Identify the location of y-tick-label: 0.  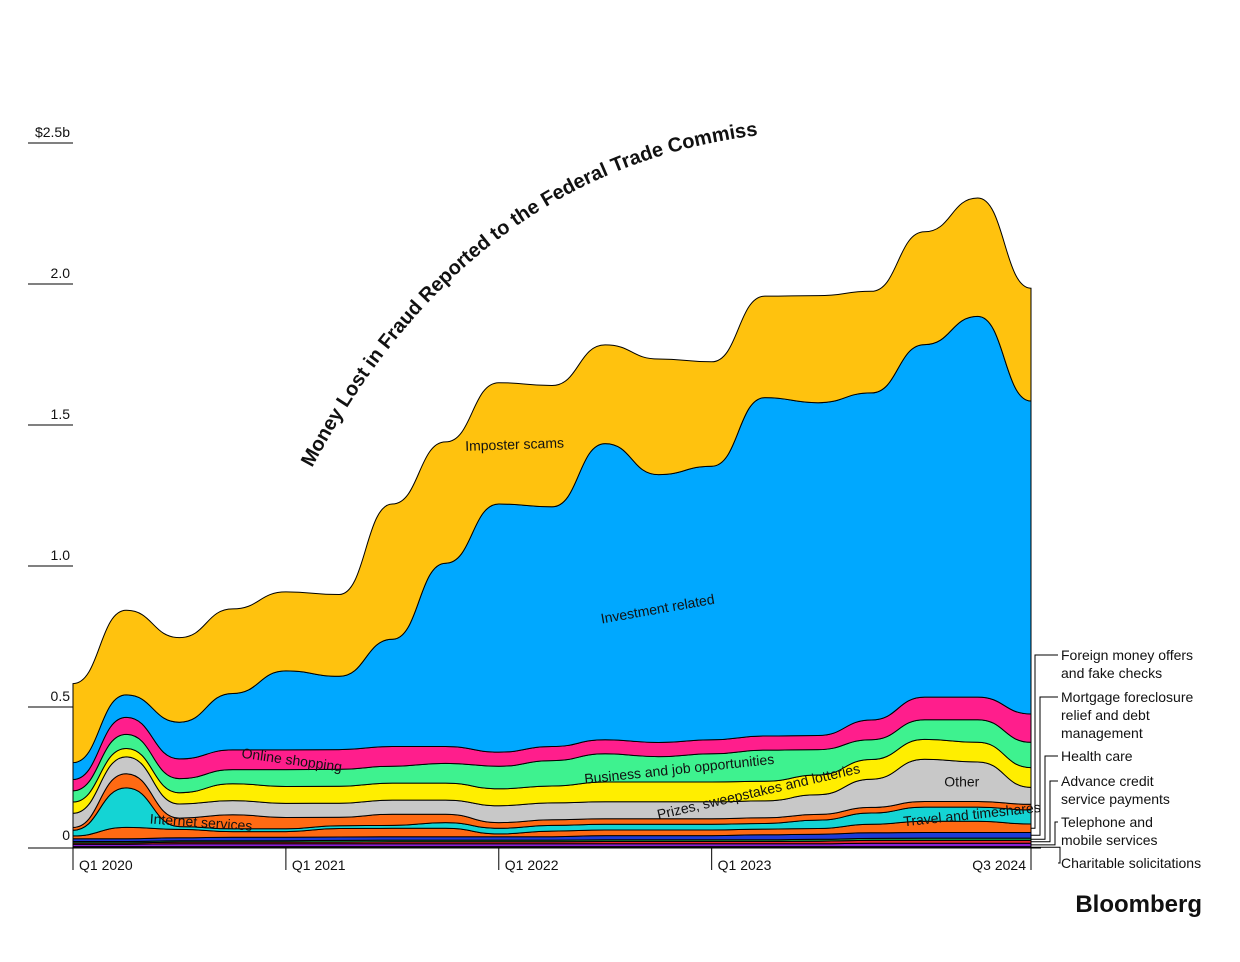
(66, 835).